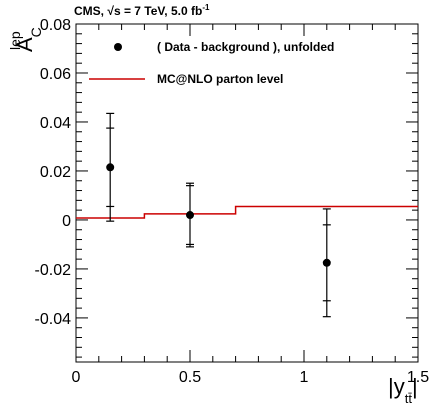  What do you see at coordinates (396, 386) in the screenshot?
I see `x-axis-label-main: |y` at bounding box center [396, 386].